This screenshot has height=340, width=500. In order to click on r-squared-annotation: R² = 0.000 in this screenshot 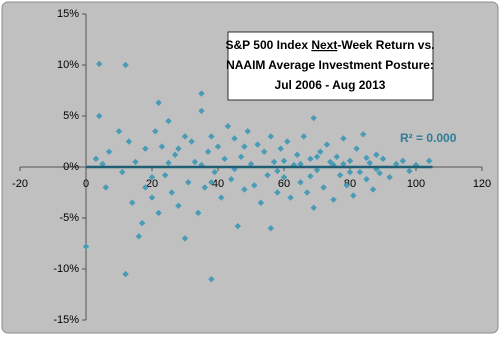, I will do `click(428, 138)`.